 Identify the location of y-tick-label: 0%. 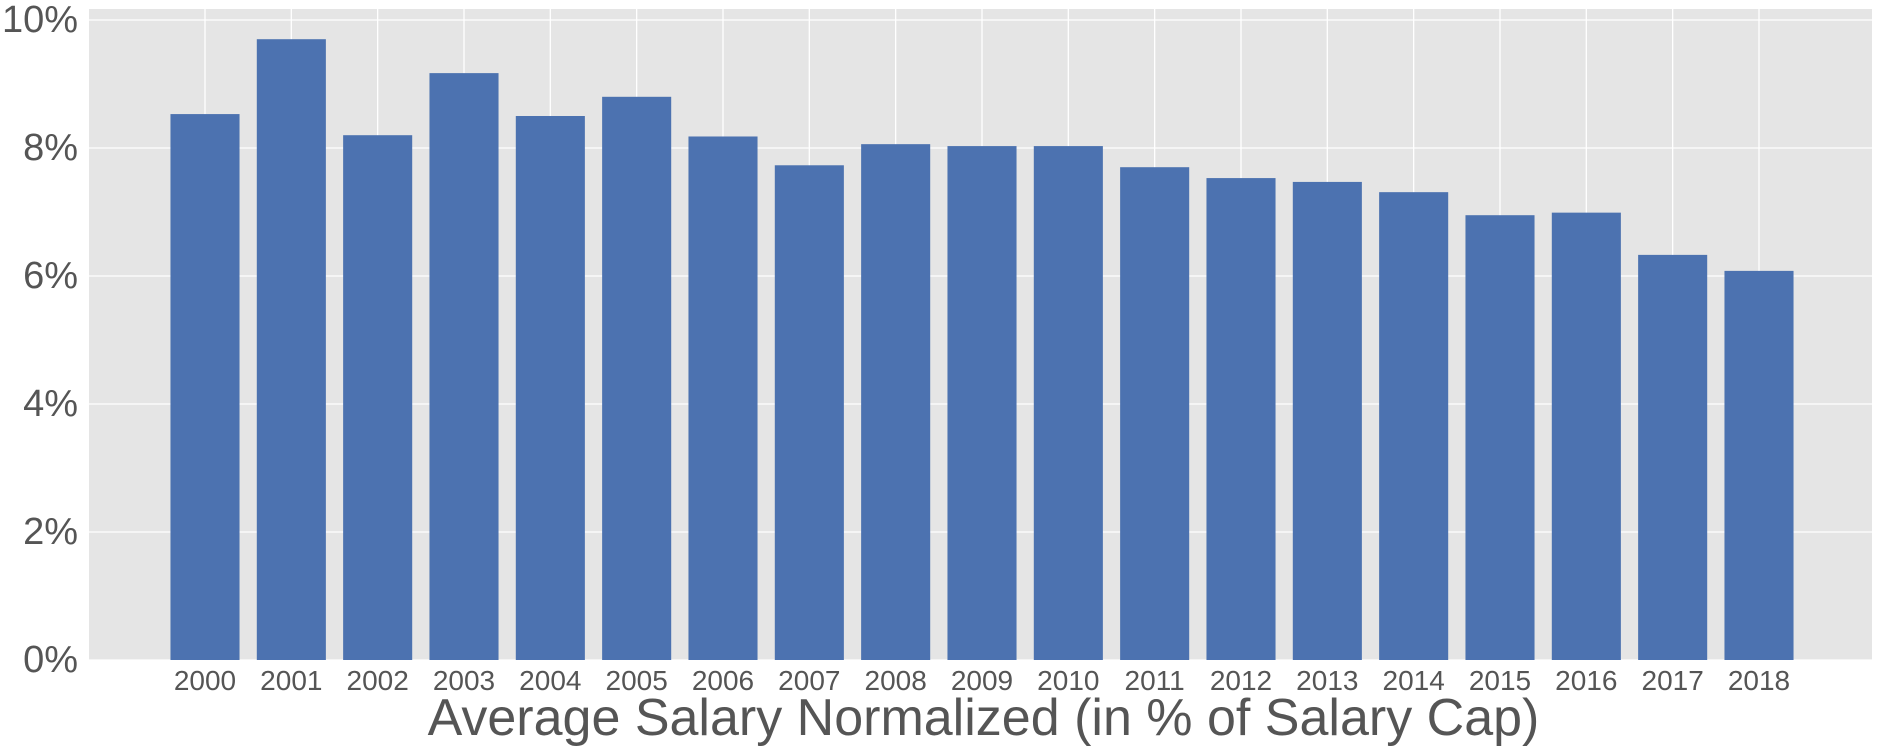
(50, 660).